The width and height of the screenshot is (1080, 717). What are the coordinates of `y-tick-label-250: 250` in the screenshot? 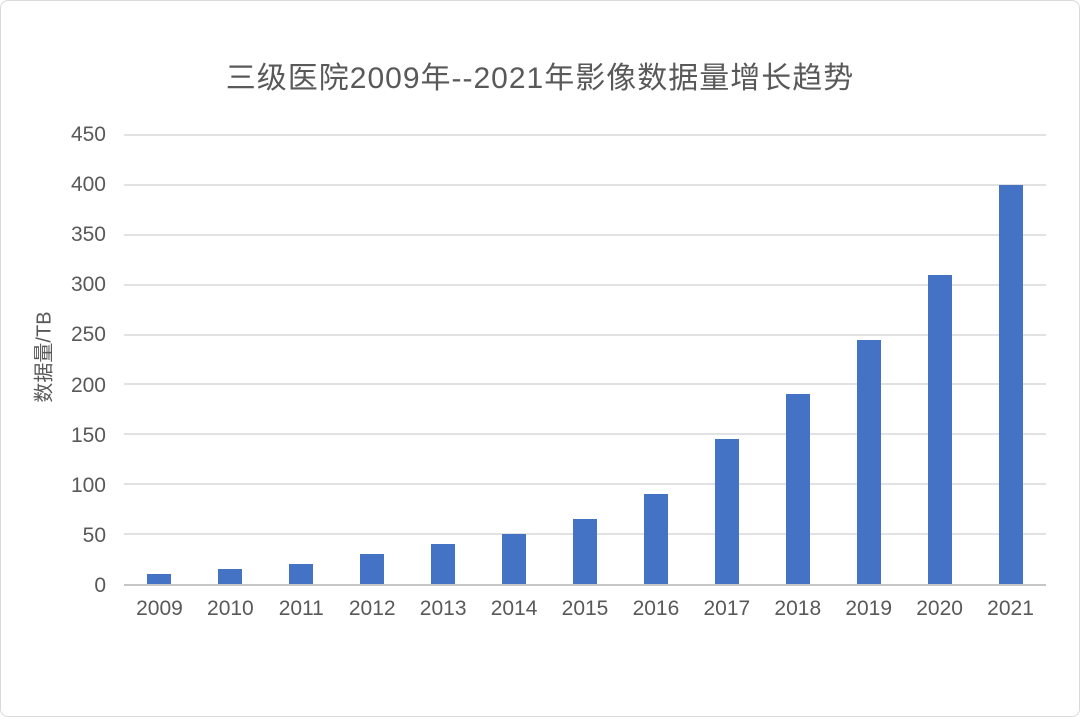 It's located at (88, 335).